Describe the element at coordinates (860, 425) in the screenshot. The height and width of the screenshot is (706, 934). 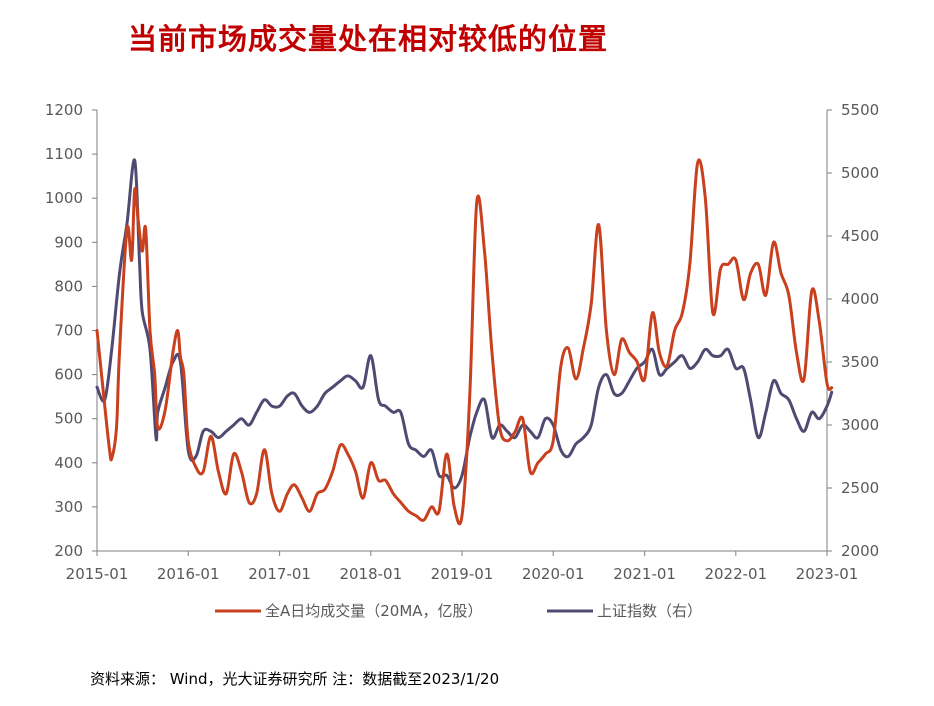
I see `right-tick-label: 3000` at that location.